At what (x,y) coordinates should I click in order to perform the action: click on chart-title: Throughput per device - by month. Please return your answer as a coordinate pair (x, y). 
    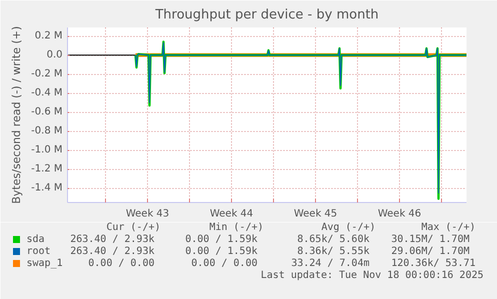
    Looking at the image, I should click on (266, 15).